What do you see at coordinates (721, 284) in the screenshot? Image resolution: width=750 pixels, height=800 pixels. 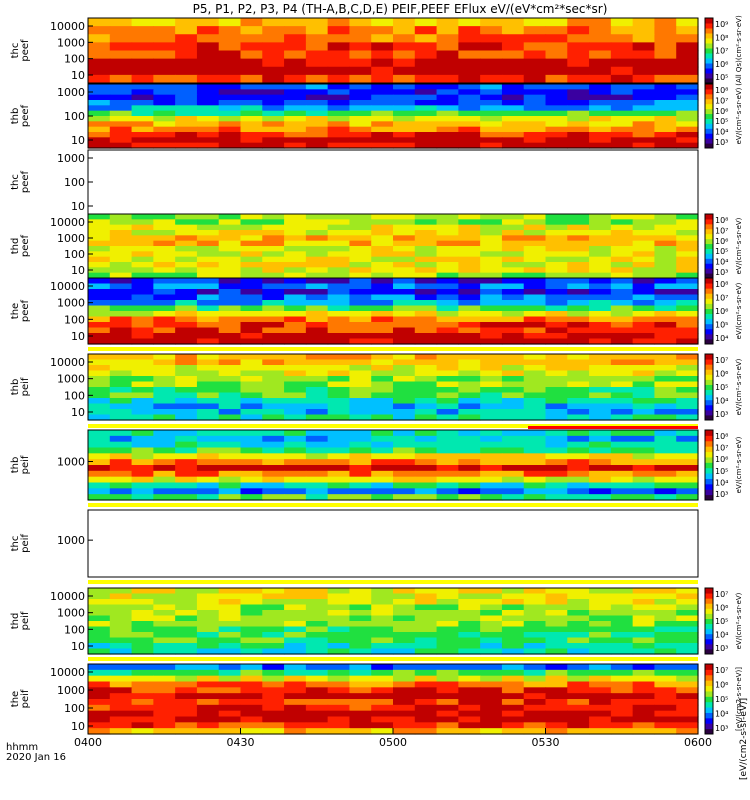 I see `colorbar-tick-label: 10⁸` at bounding box center [721, 284].